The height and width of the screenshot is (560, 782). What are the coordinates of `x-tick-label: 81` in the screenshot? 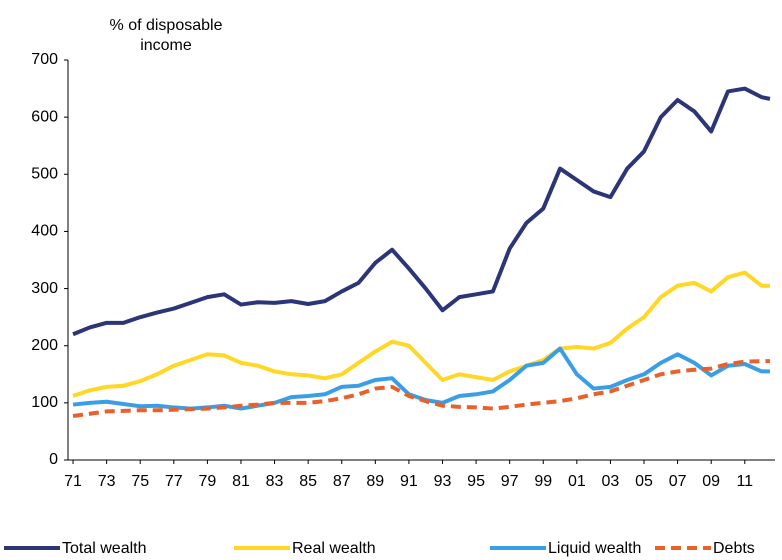 It's located at (241, 481).